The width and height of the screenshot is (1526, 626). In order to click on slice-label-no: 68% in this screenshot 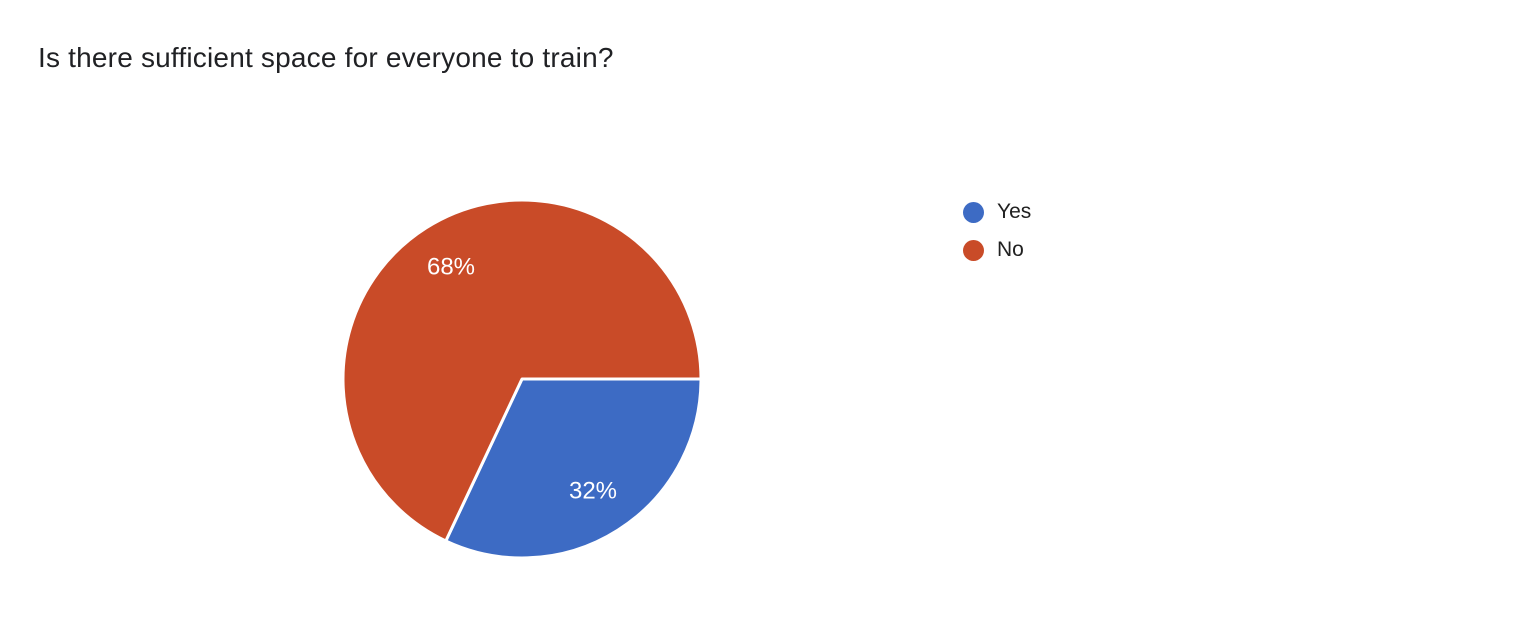, I will do `click(451, 267)`.